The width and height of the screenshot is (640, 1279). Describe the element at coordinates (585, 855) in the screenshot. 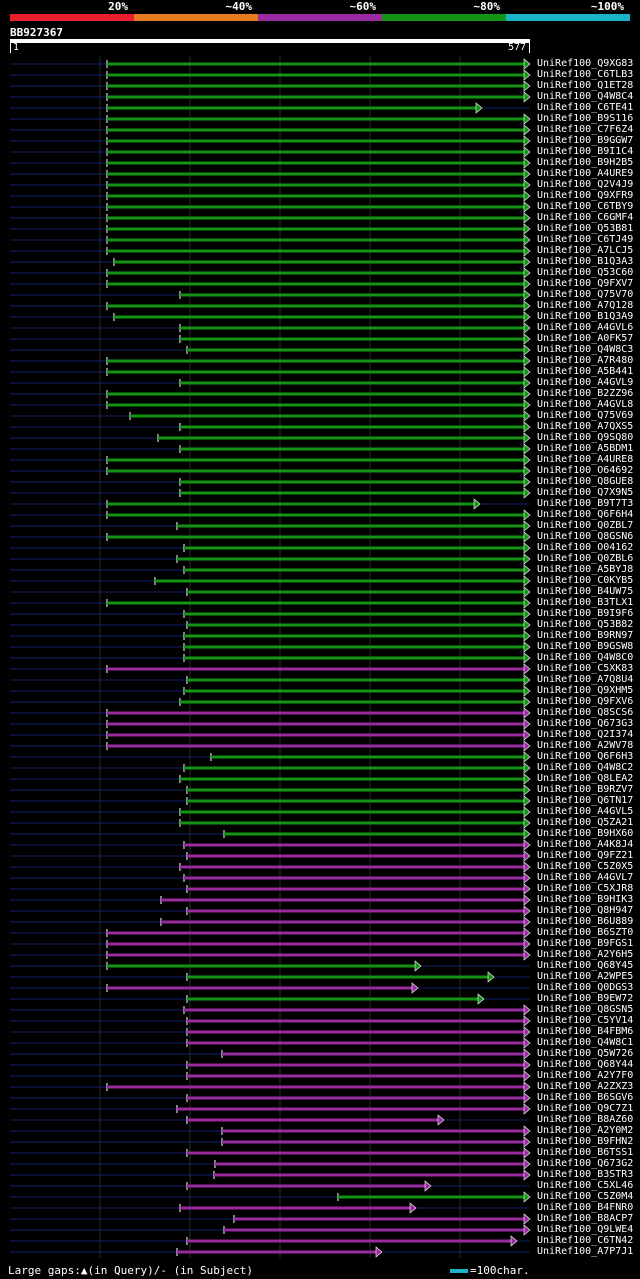

I see `hit-label: UniRef100_Q9FZ21` at that location.